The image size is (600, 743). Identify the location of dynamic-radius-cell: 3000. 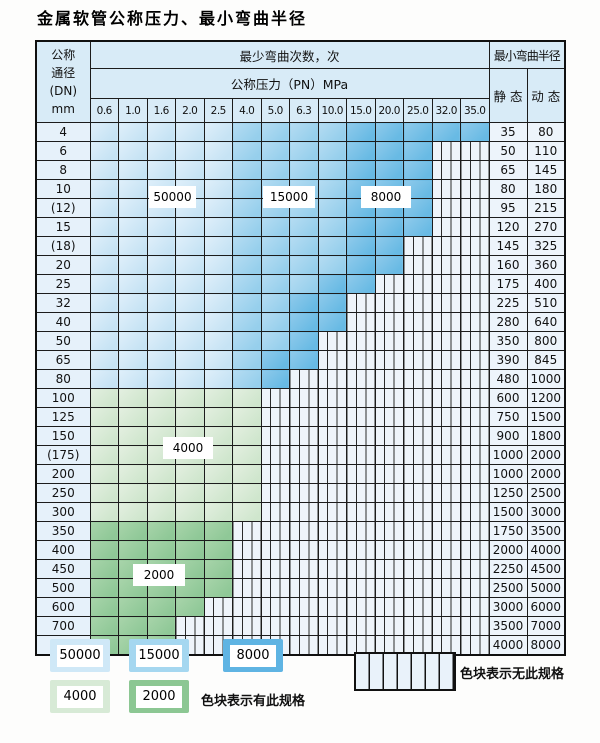
(546, 512).